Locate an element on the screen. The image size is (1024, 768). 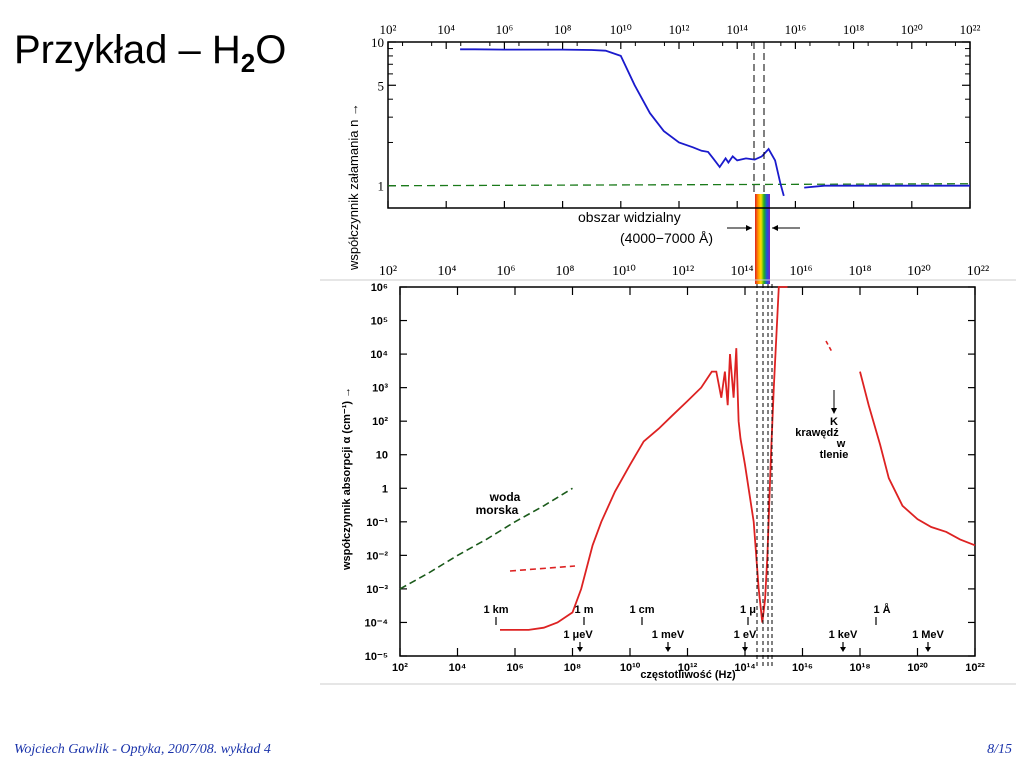
k-edge-label: krawędź is located at coordinates (817, 433).